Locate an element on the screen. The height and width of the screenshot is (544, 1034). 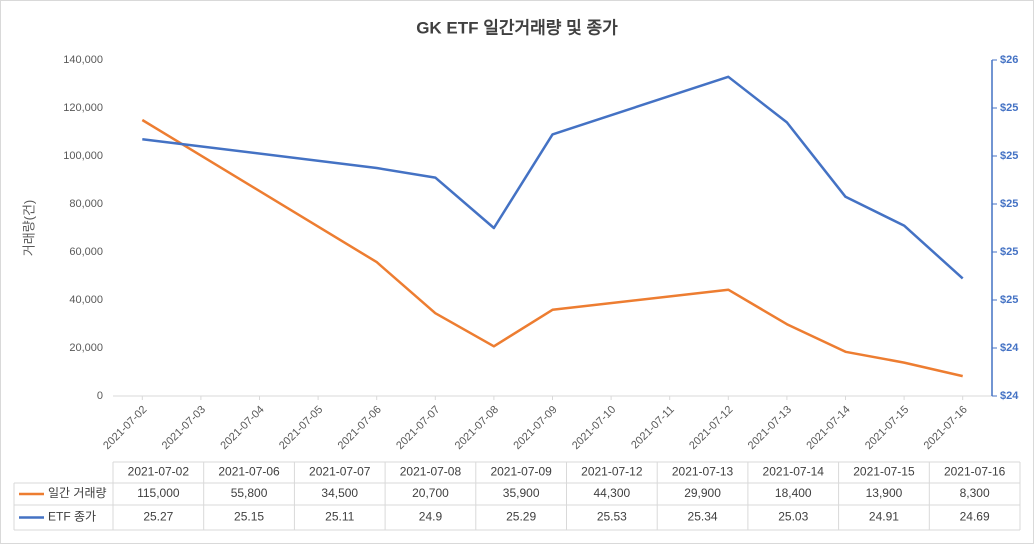
table-cell: 13,900 is located at coordinates (884, 493).